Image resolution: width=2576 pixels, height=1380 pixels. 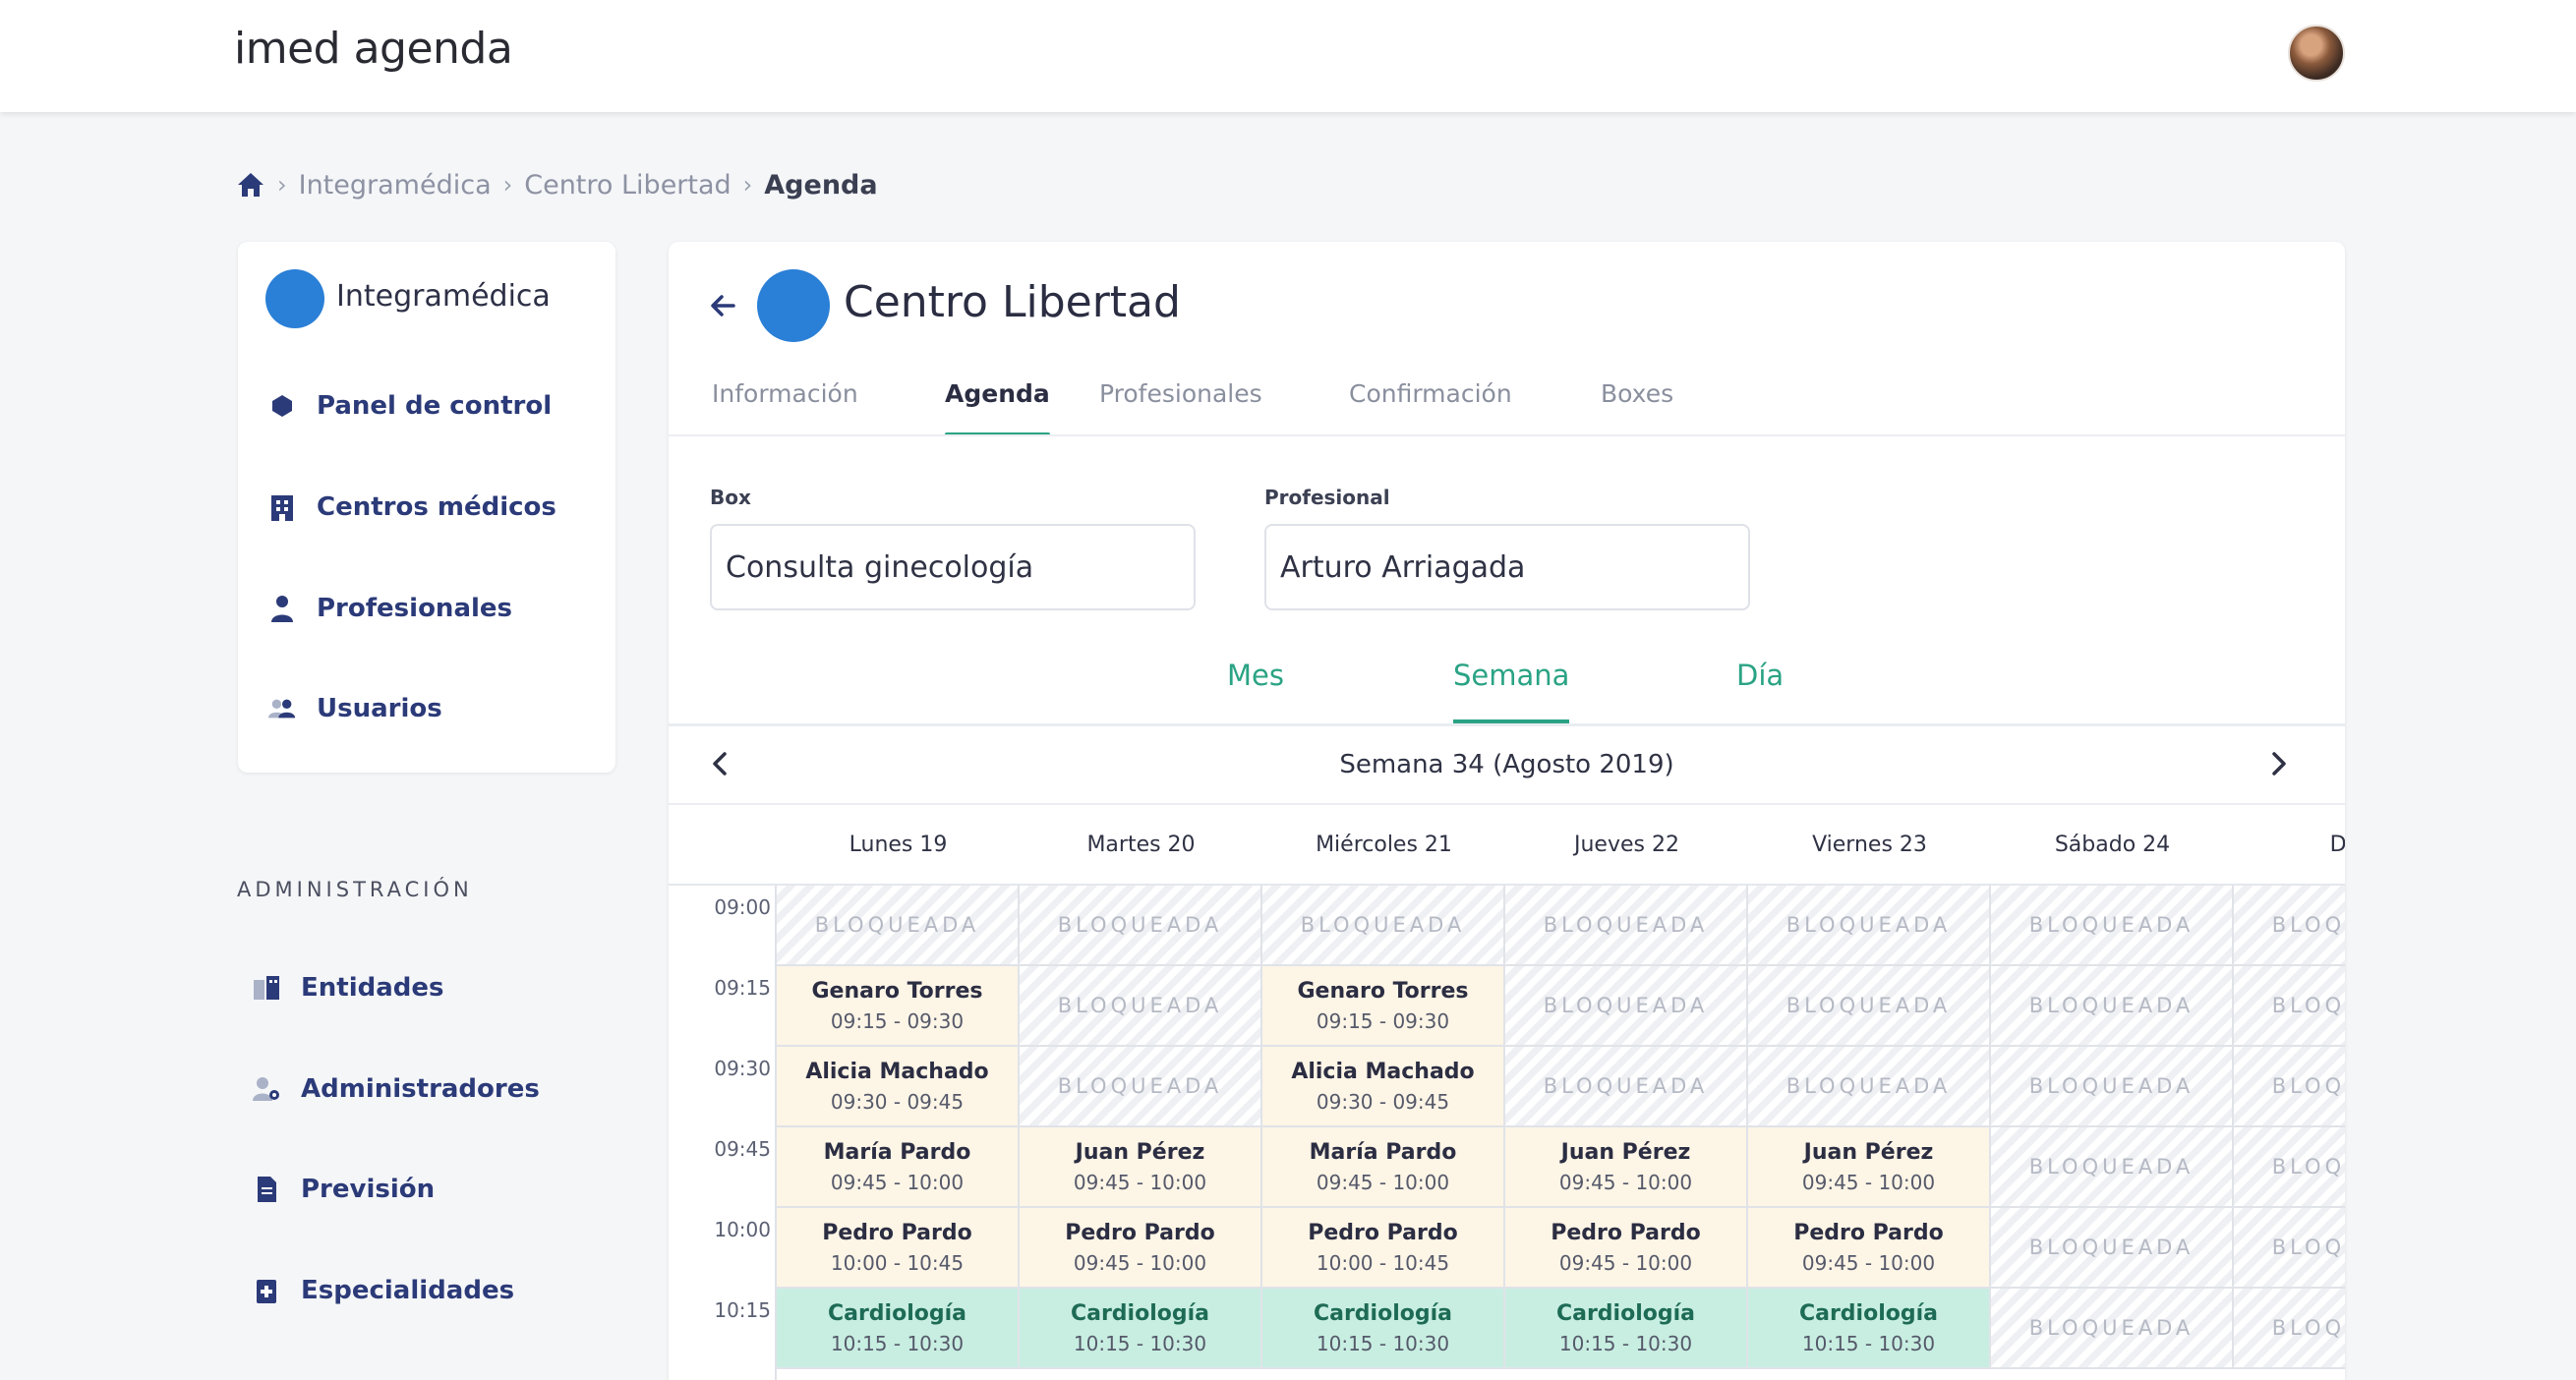 What do you see at coordinates (436, 507) in the screenshot?
I see `sidebar-item-label: Centros médicos` at bounding box center [436, 507].